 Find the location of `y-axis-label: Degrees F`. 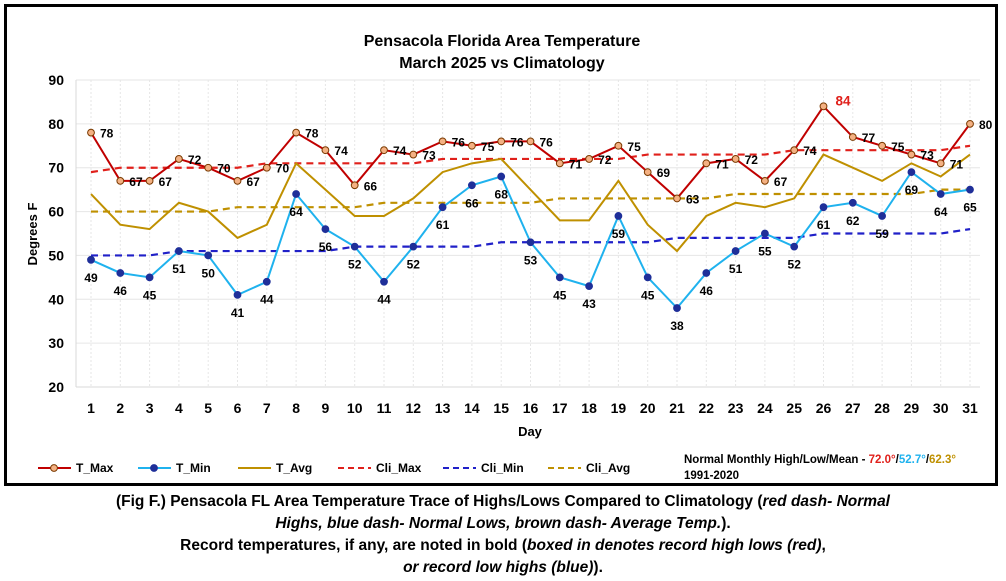

y-axis-label: Degrees F is located at coordinates (32, 234).